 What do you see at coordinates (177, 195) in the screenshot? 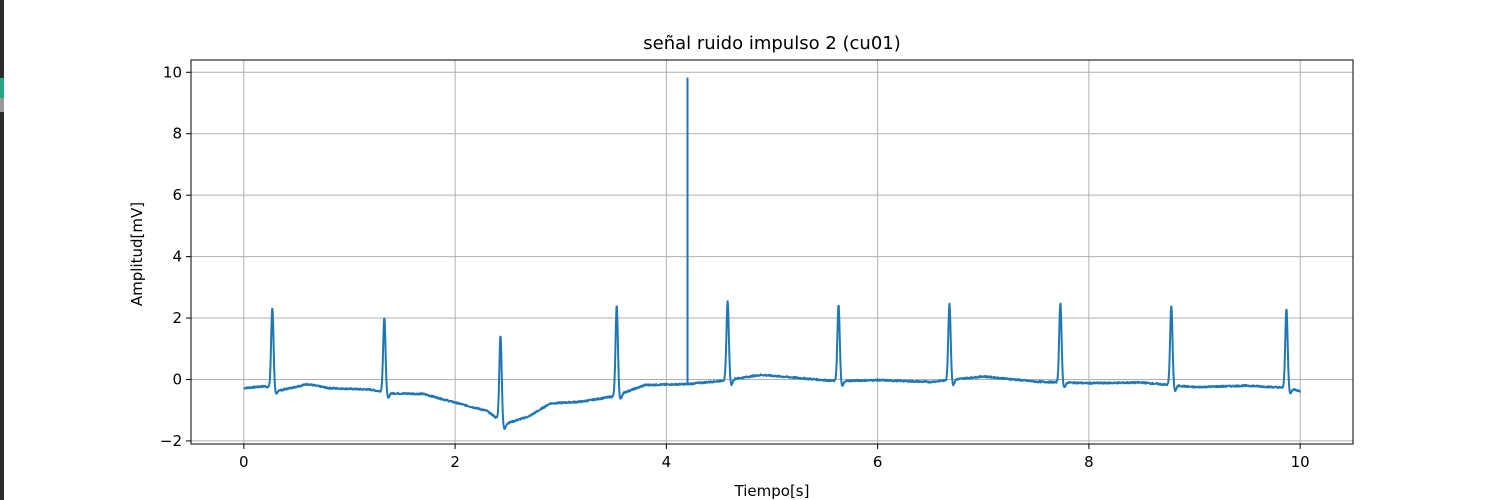
I see `y-tick-label: 6` at bounding box center [177, 195].